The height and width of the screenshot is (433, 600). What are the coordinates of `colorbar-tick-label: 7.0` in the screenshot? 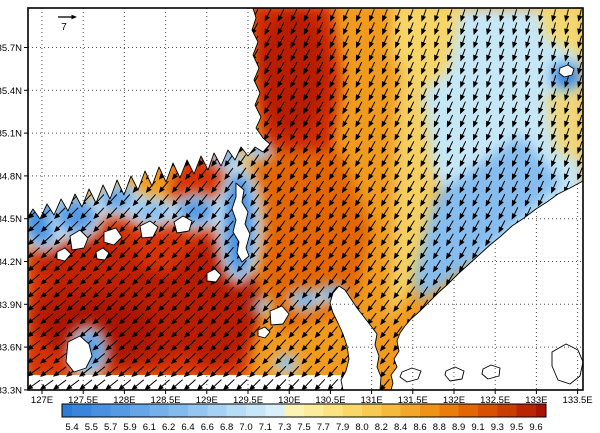 It's located at (245, 427).